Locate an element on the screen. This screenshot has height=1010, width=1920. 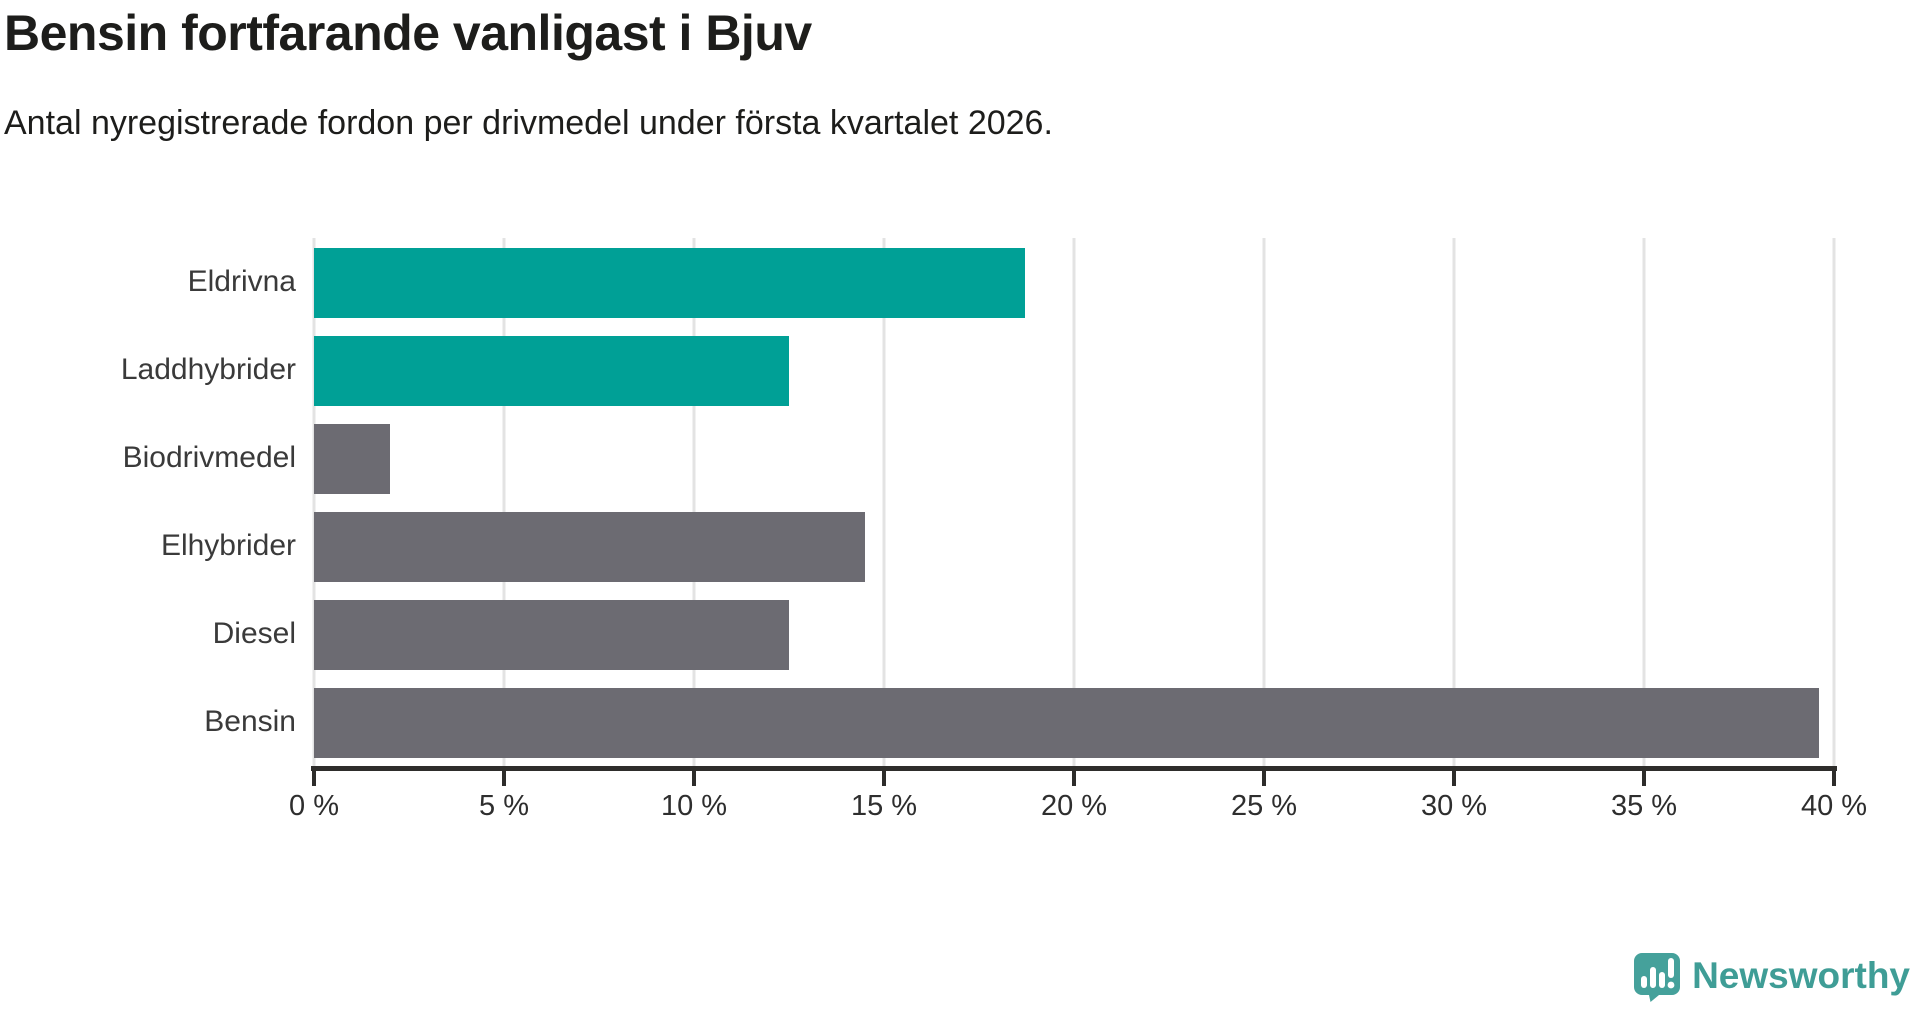
newsworthy-logo-text: Newsworthy is located at coordinates (1801, 975).